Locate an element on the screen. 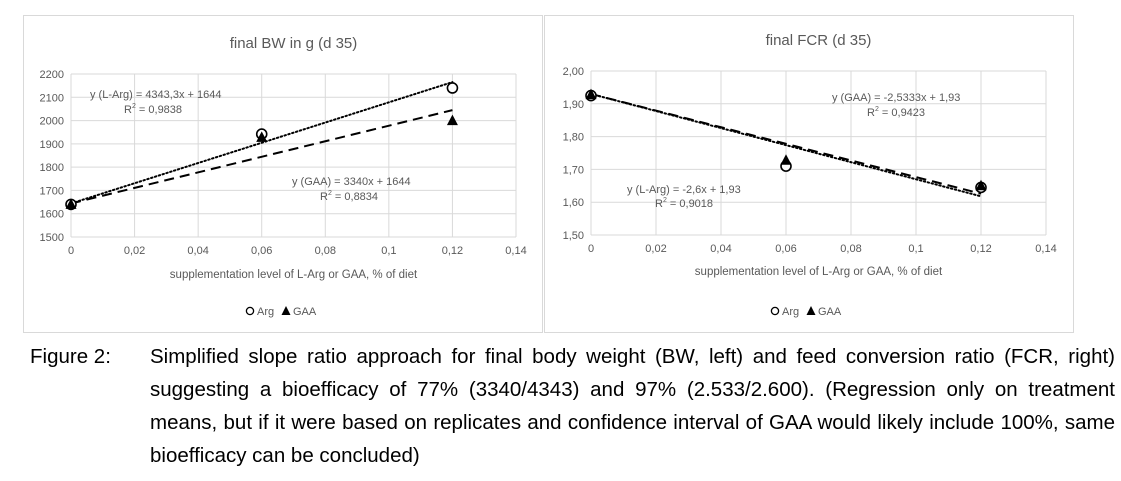  y-tick-label: 1,60 is located at coordinates (573, 203).